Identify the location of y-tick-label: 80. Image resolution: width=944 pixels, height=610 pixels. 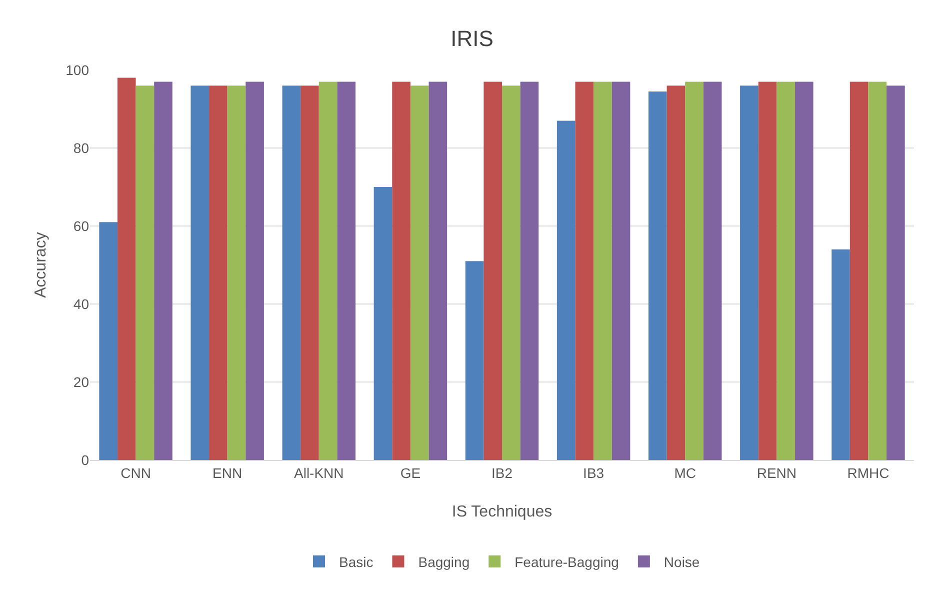
(81, 148).